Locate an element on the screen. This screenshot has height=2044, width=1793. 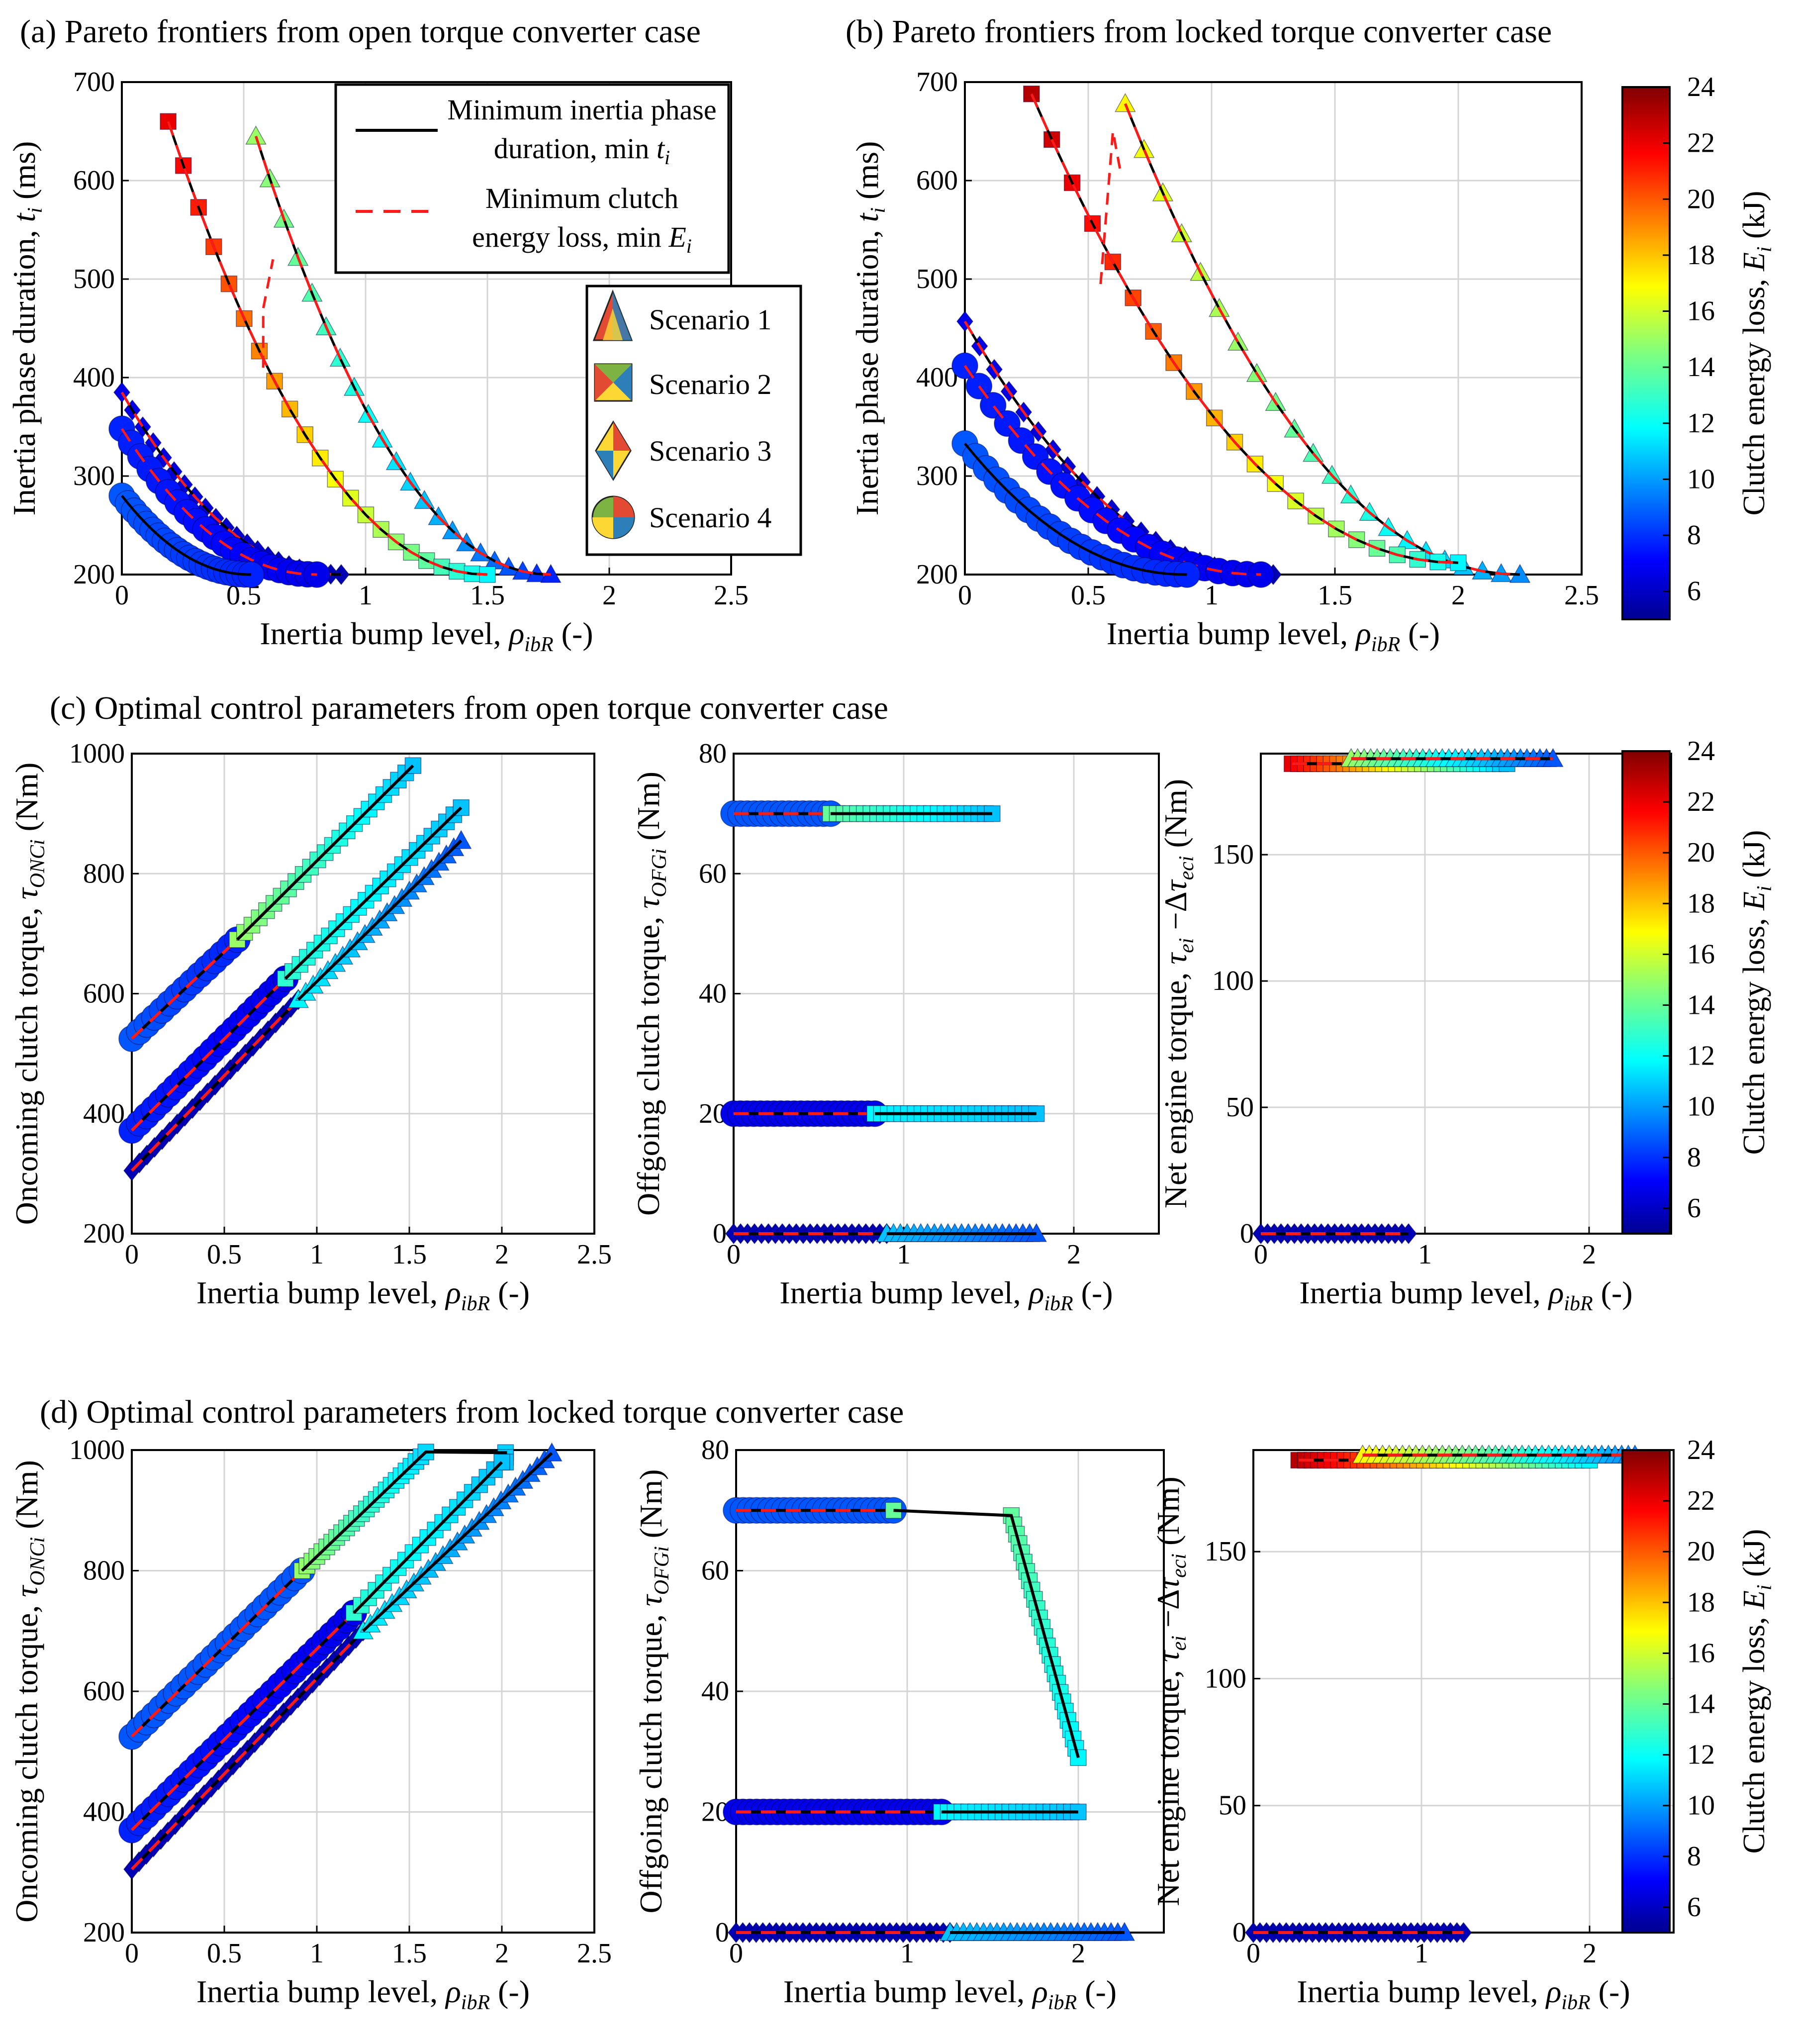
y-axis-title: Offgoing clutch torque, τOFGi (Nm) is located at coordinates (651, 994).